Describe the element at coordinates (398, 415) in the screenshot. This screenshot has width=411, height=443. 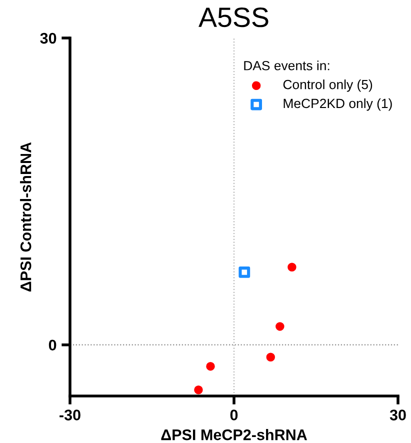
I see `x-tick-label: 30` at that location.